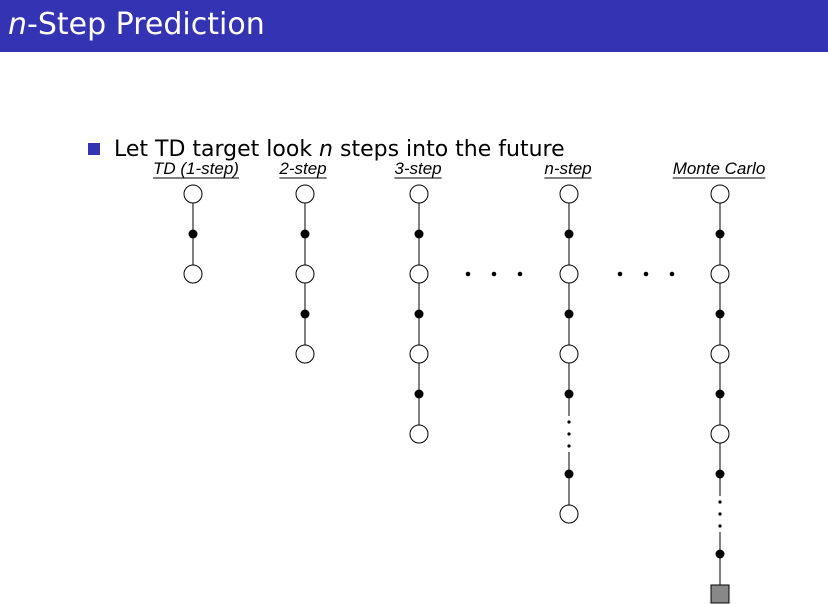 Image resolution: width=828 pixels, height=604 pixels. I want to click on column-label: 2-step, so click(302, 168).